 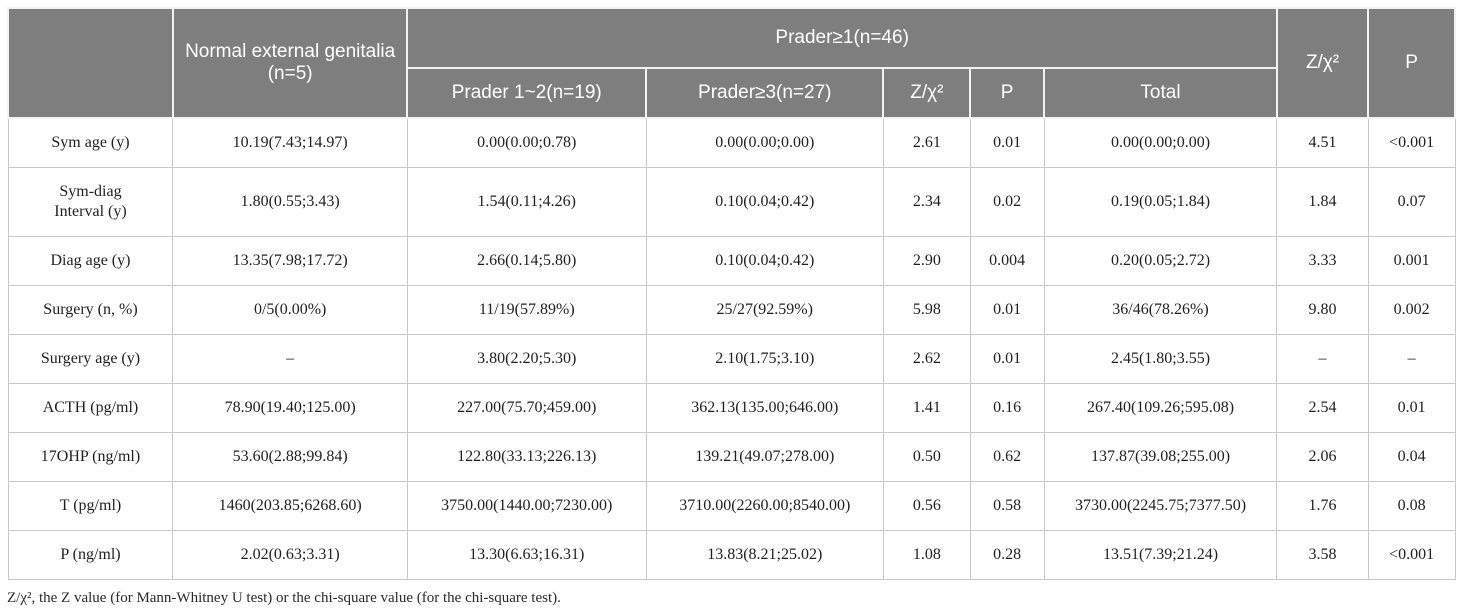 I want to click on cell-z-chi-outer: 2.54, so click(x=1322, y=408).